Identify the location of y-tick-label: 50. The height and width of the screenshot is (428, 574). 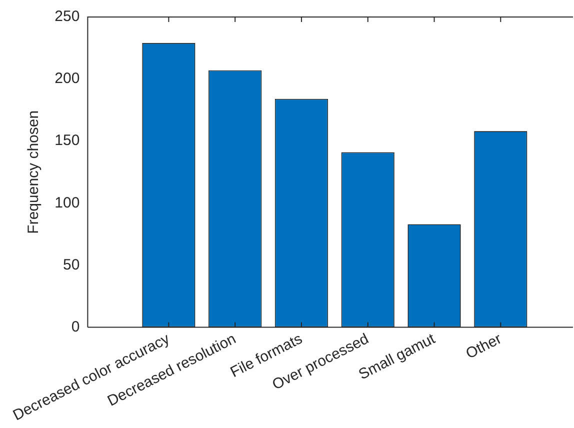
(71, 265).